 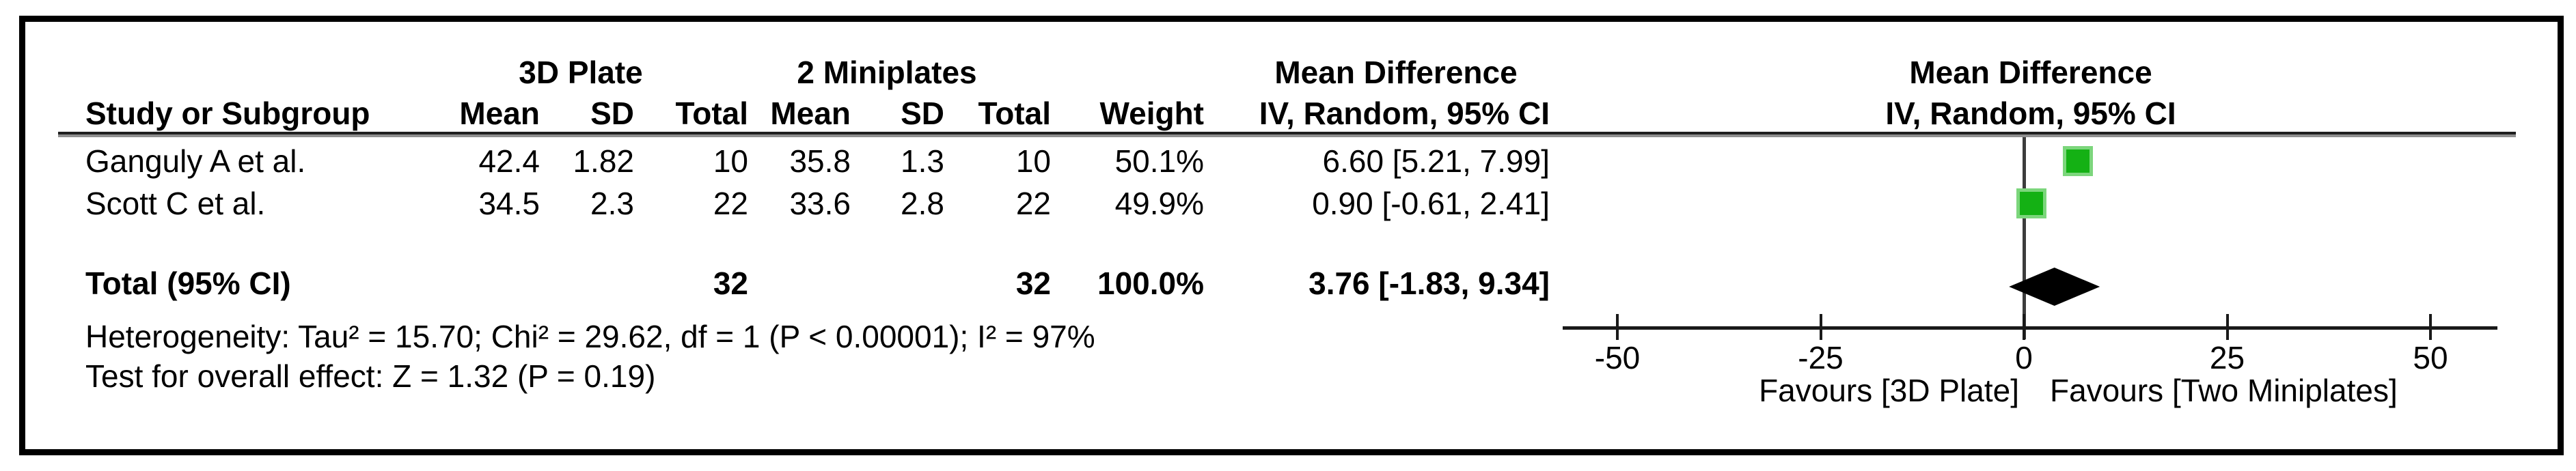 What do you see at coordinates (2430, 357) in the screenshot?
I see `axis-tick-label: 50` at bounding box center [2430, 357].